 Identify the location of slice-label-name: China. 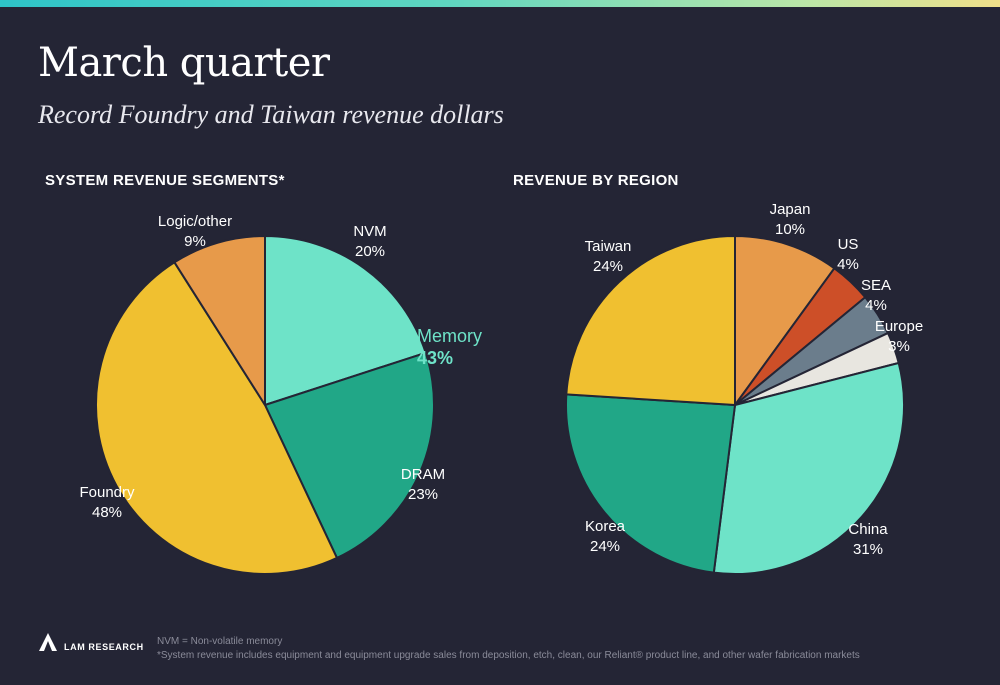
(868, 529).